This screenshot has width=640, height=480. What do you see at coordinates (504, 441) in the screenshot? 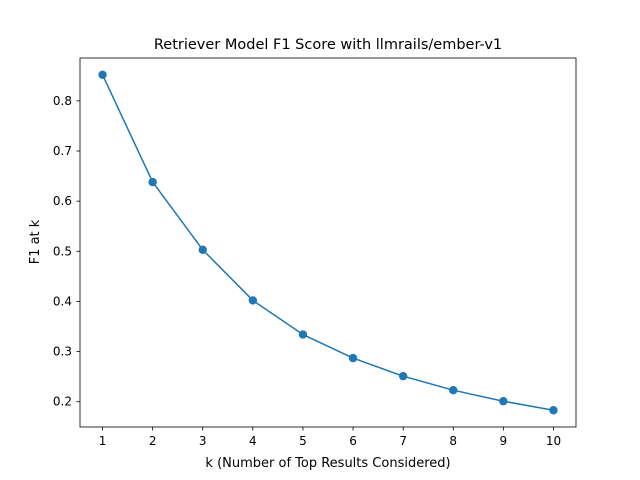
I see `x-tick-label: 9` at bounding box center [504, 441].